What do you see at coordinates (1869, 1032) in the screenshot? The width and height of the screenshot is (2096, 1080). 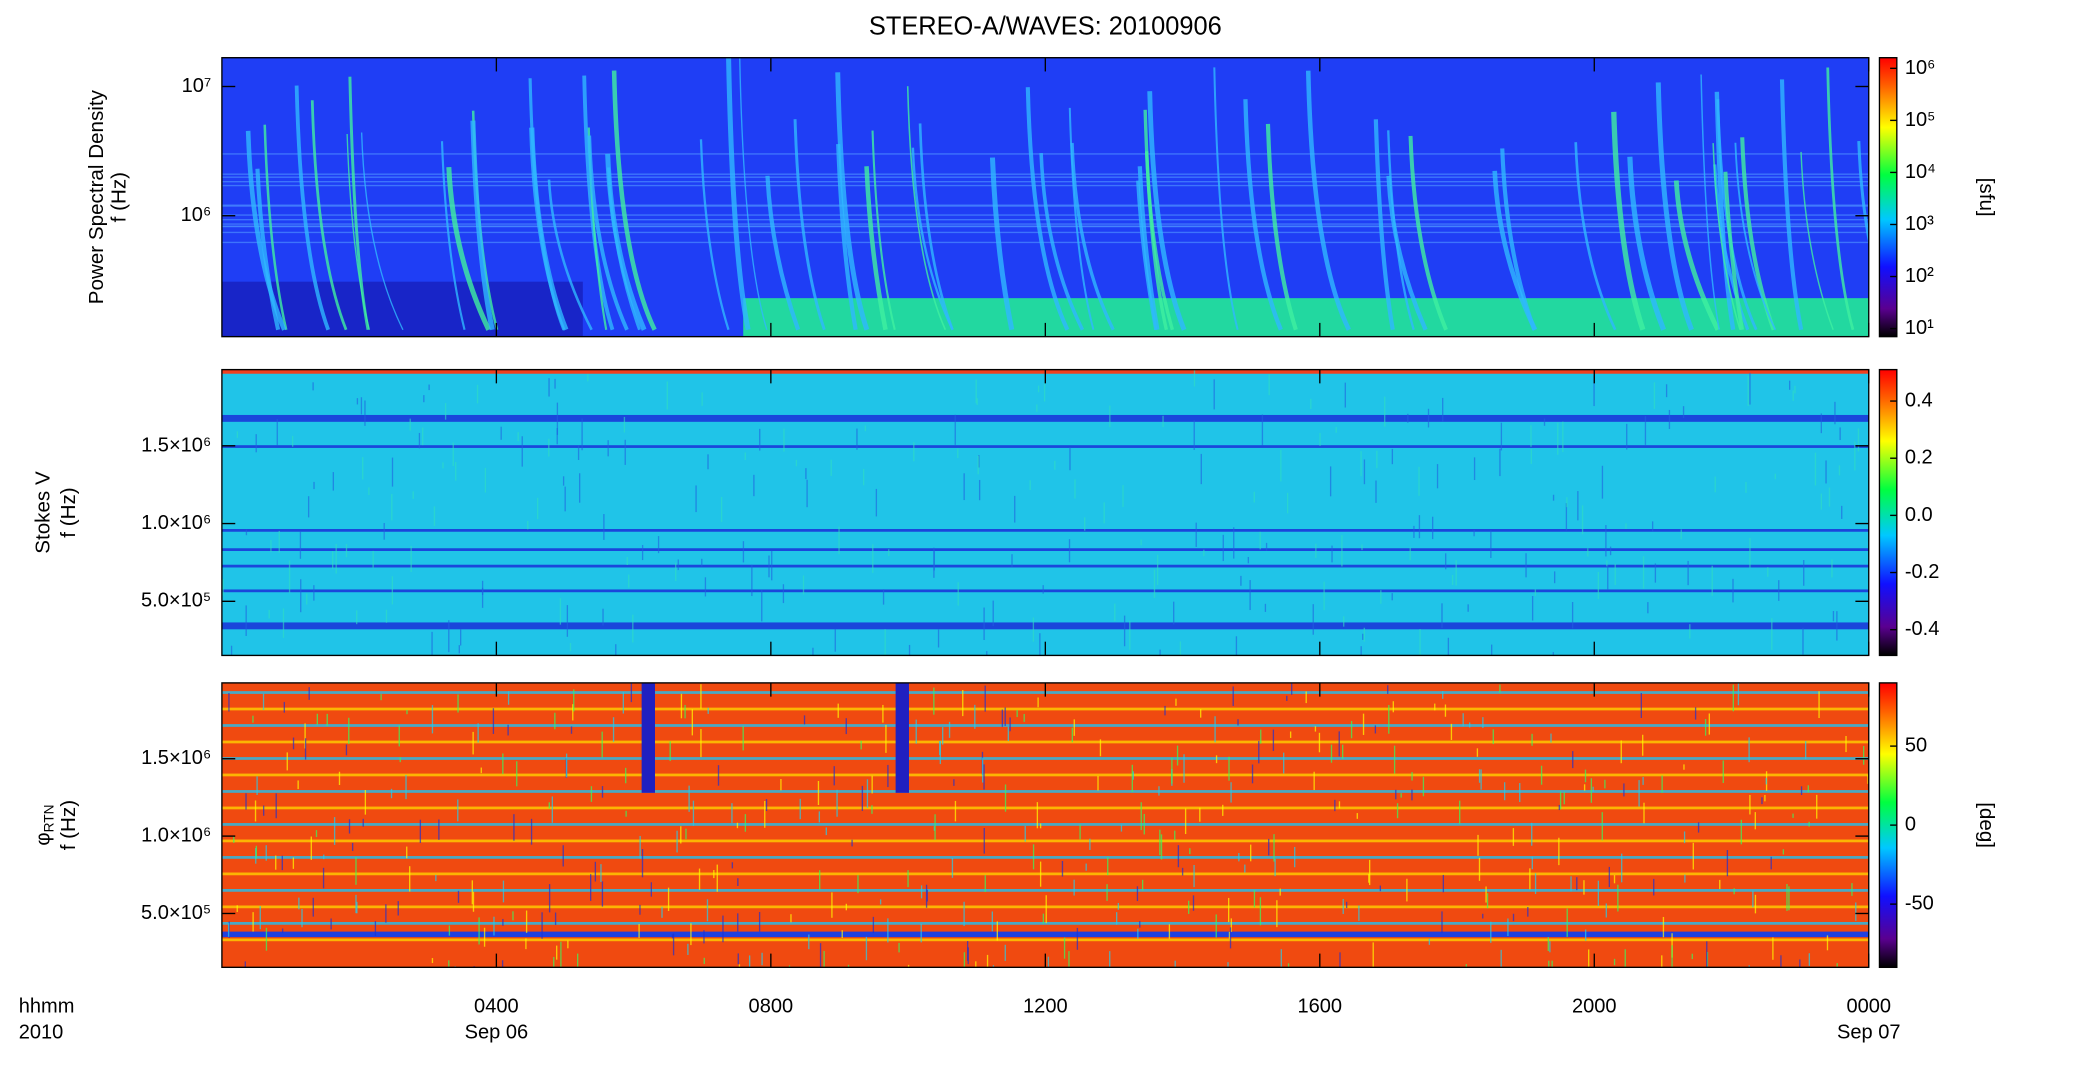 I see `x-date-label: Sep 07` at bounding box center [1869, 1032].